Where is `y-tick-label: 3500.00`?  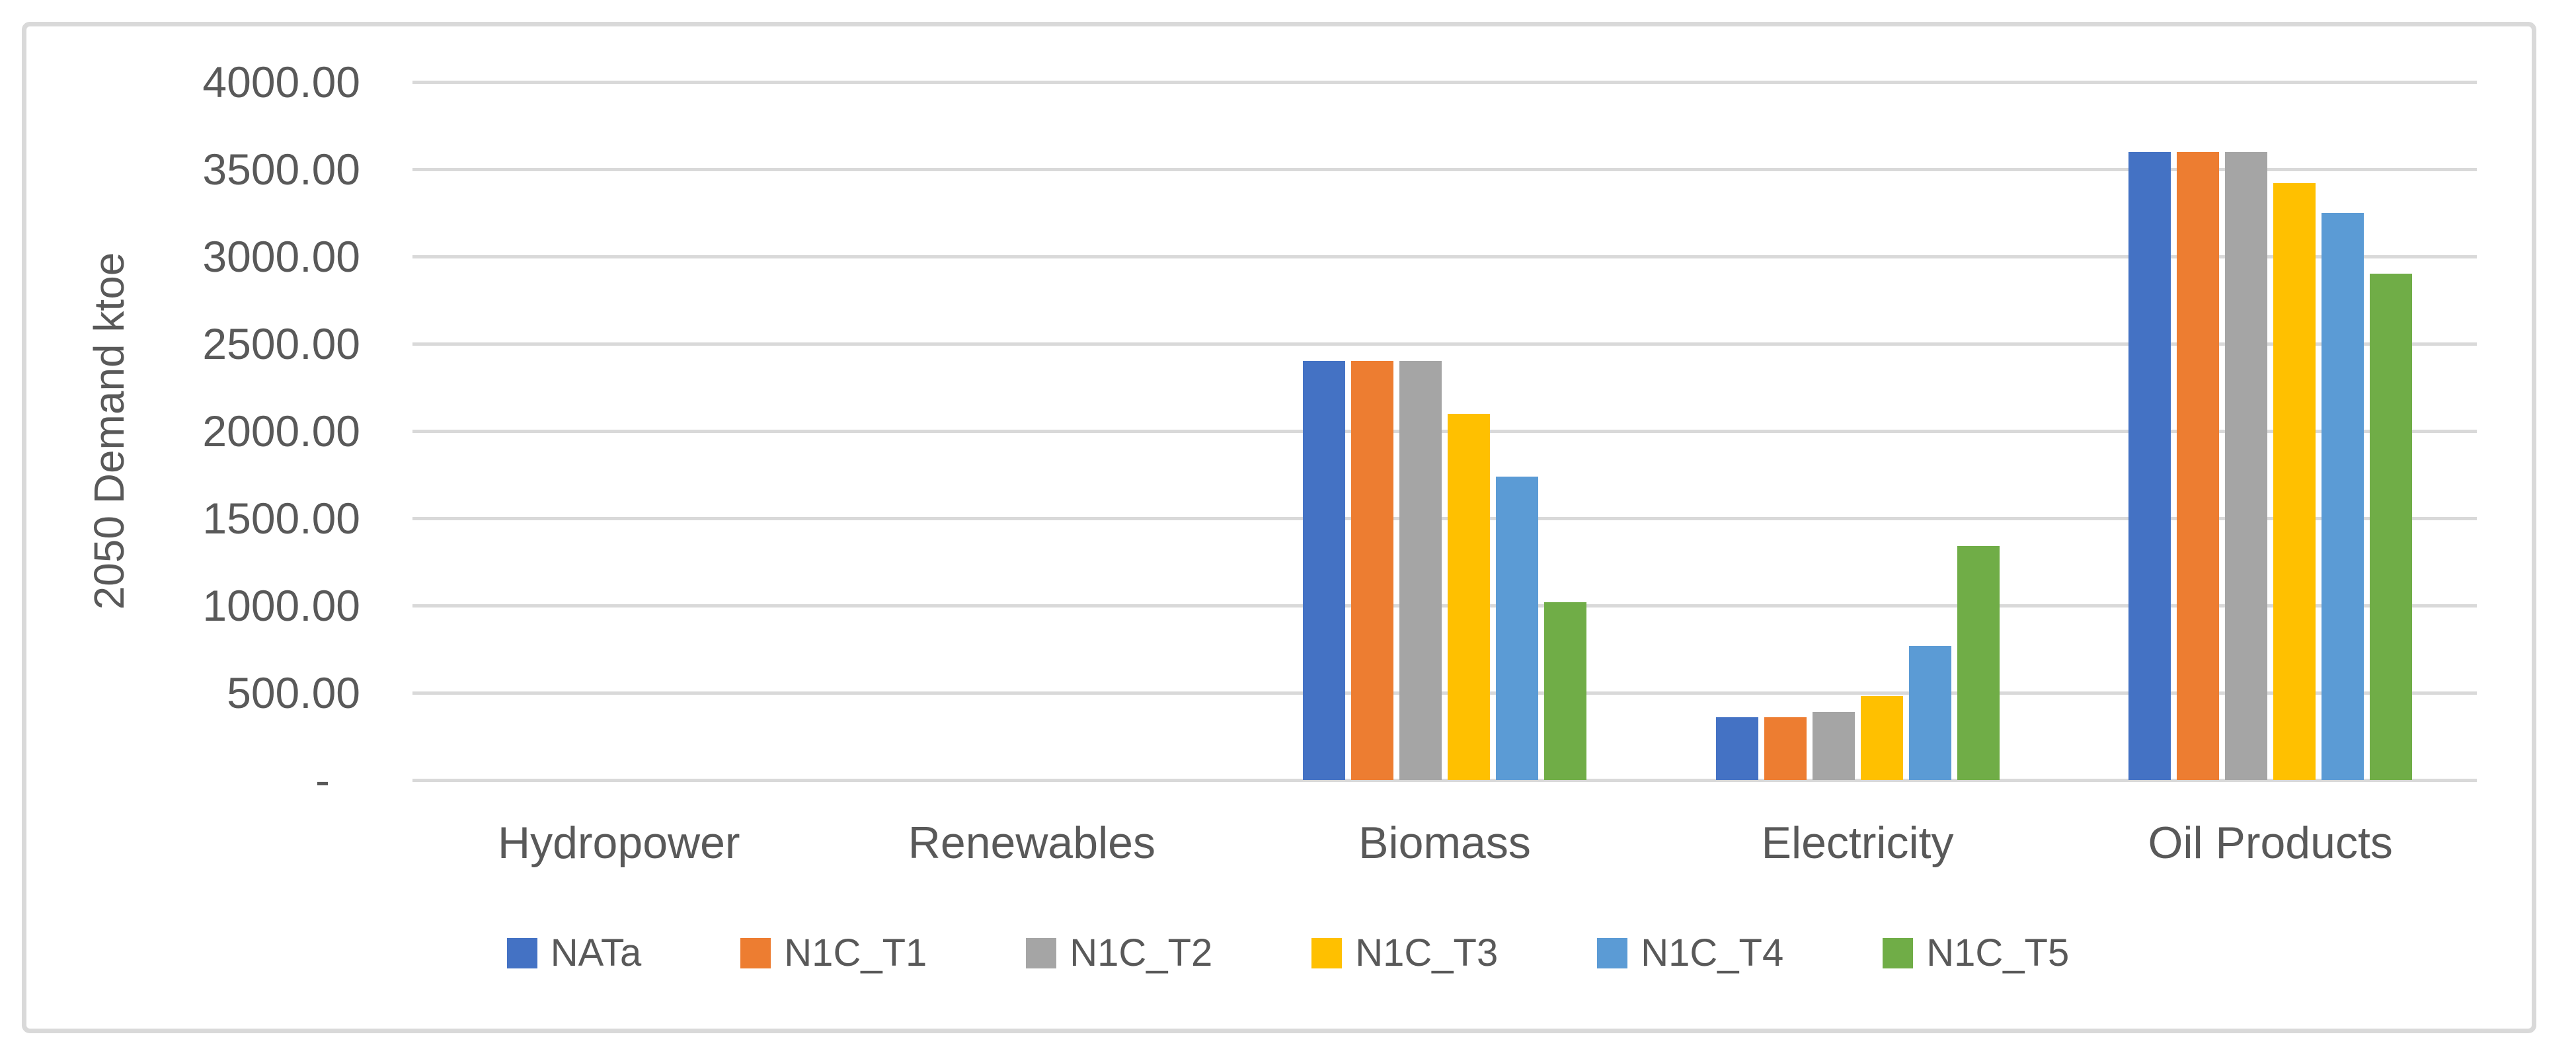 y-tick-label: 3500.00 is located at coordinates (281, 169).